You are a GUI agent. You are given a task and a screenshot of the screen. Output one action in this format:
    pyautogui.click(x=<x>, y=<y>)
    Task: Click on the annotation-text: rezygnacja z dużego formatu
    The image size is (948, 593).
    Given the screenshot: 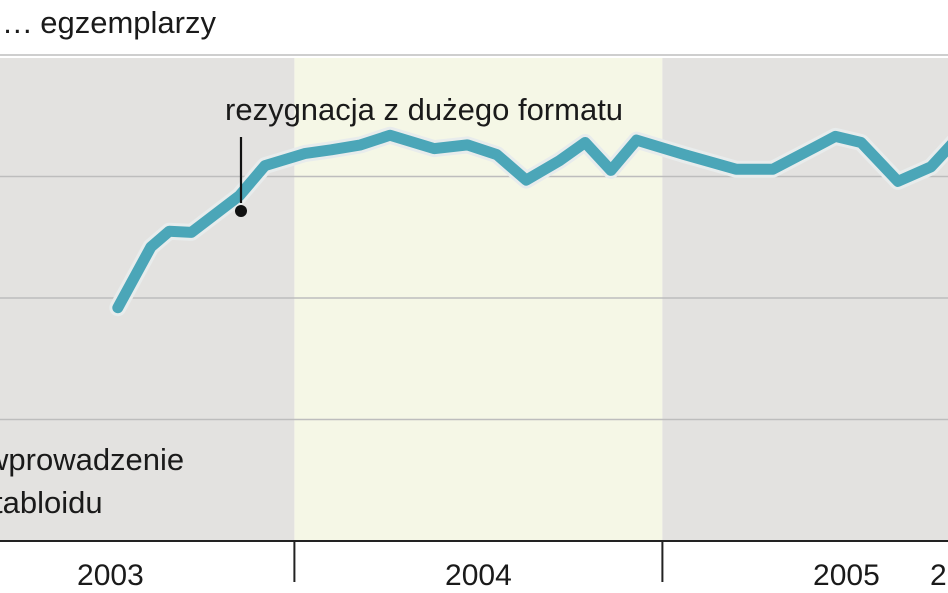 What is the action you would take?
    pyautogui.click(x=424, y=109)
    